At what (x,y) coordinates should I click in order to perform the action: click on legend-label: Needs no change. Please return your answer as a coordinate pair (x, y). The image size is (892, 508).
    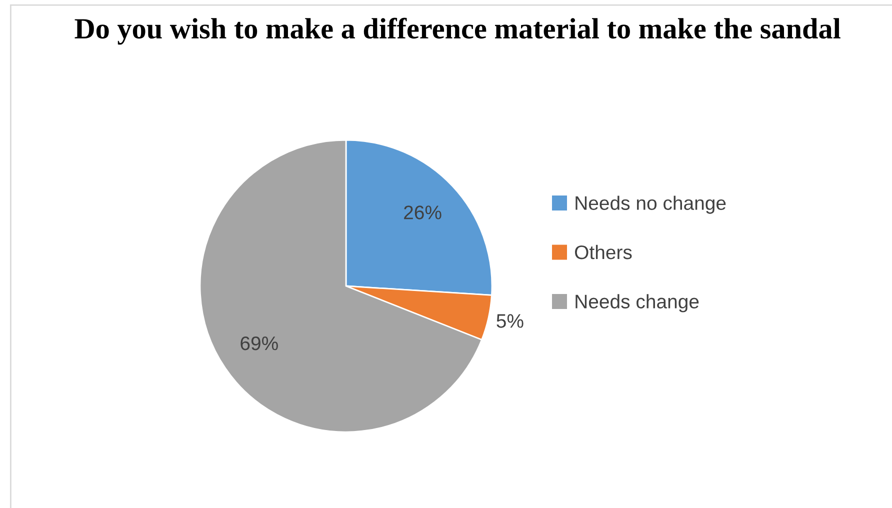
    Looking at the image, I should click on (651, 205).